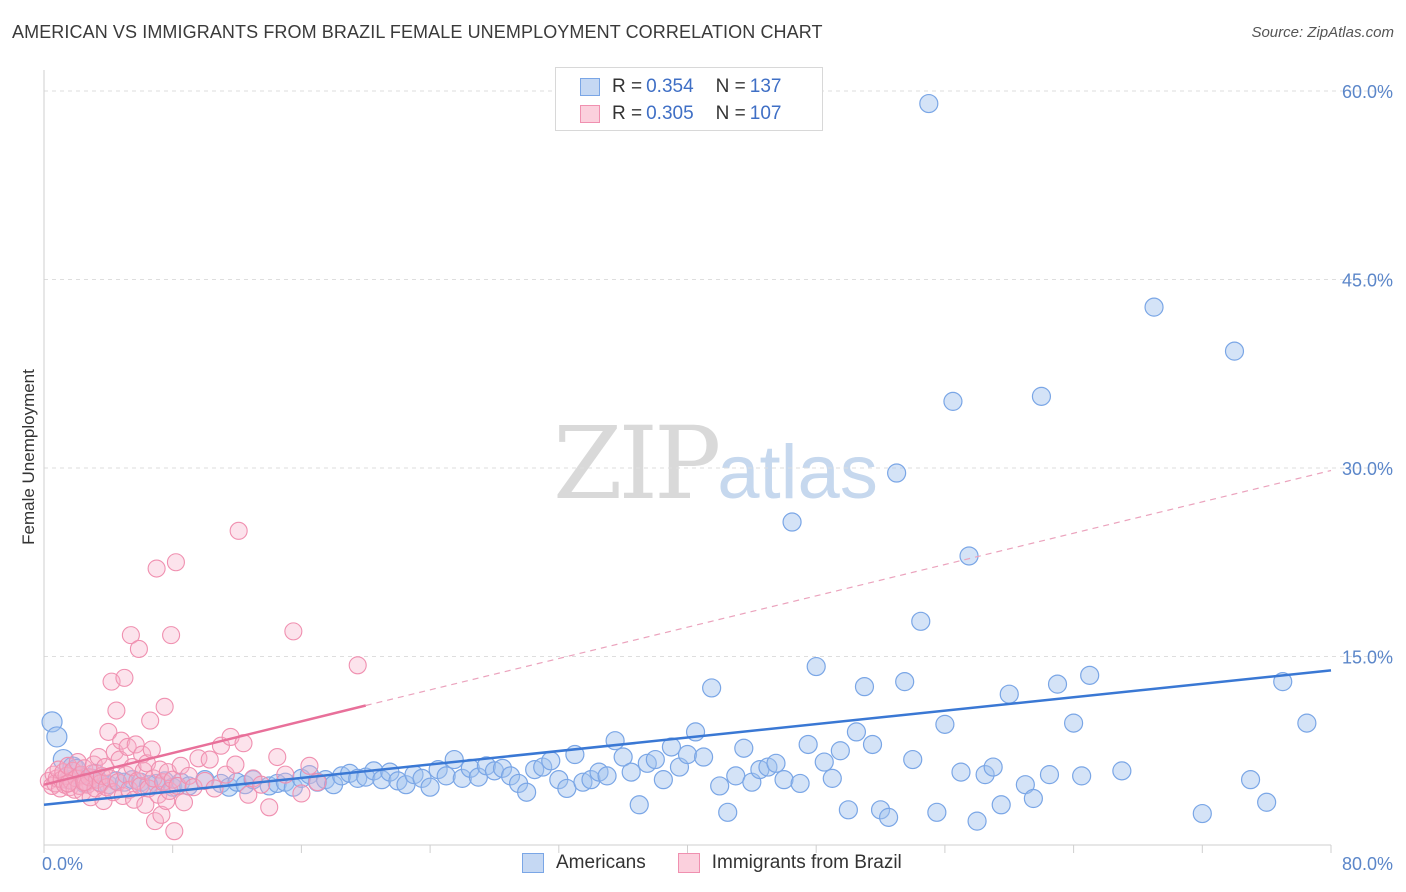 The width and height of the screenshot is (1406, 892). I want to click on brazil-trend-line, so click(205, 745).